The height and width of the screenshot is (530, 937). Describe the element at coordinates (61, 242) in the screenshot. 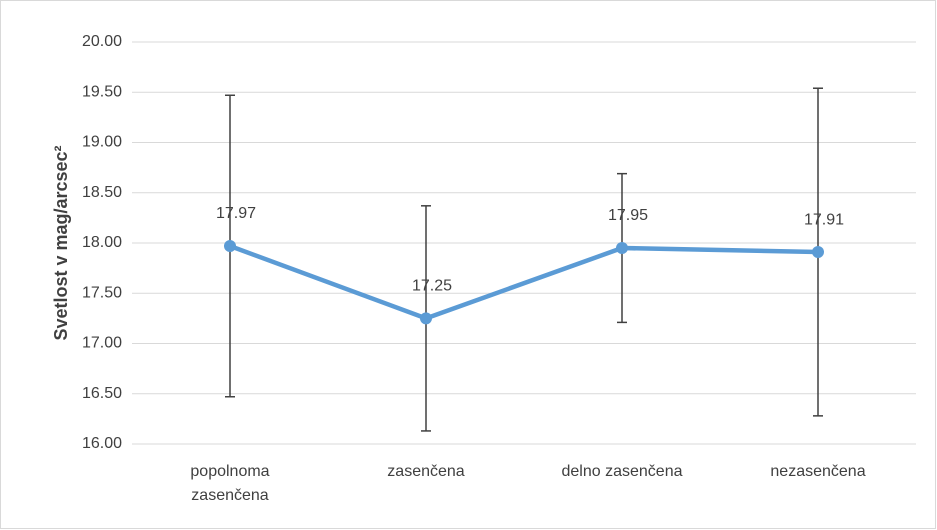

I see `y-axis-label: Svetlost v mag/arcsec²` at that location.